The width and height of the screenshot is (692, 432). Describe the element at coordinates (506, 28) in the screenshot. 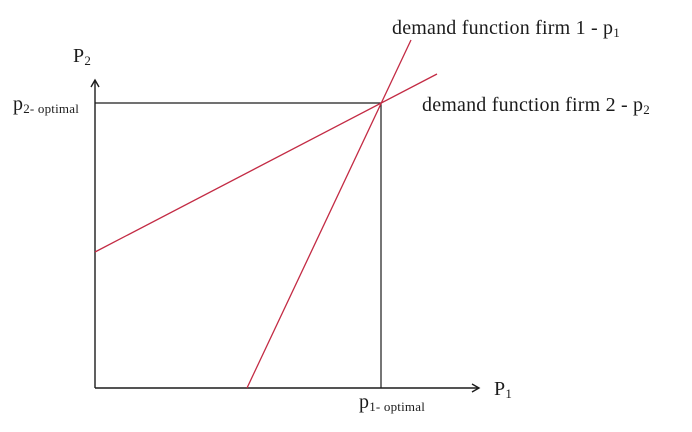

I see `firm1-demand-label: demand function firm 1 - p1` at that location.